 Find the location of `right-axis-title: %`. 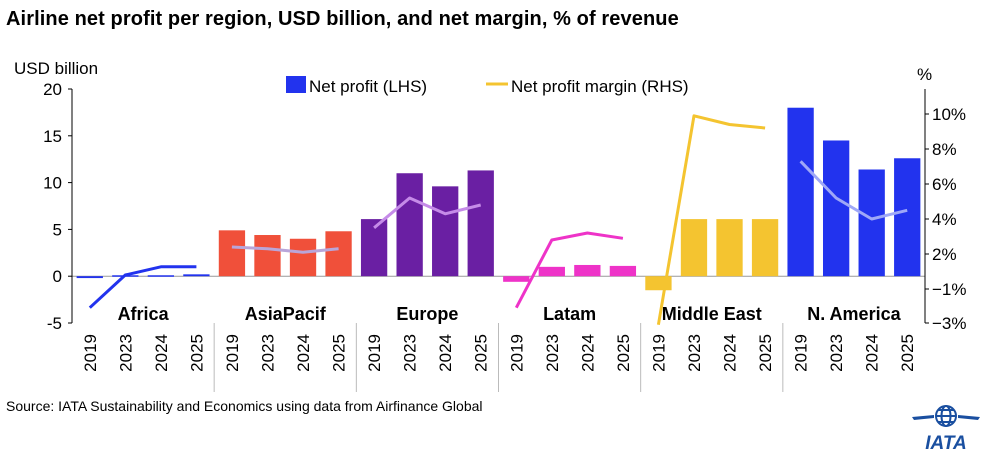

right-axis-title: % is located at coordinates (924, 74).